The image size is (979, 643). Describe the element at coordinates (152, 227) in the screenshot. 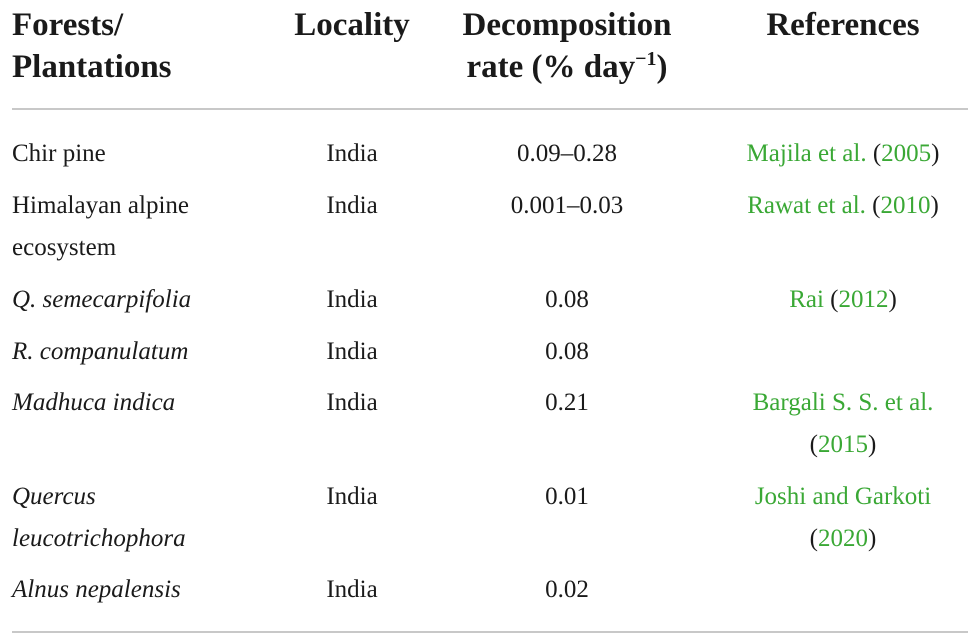

I see `row-1-forest: Himalayan alpine ecosystem` at that location.